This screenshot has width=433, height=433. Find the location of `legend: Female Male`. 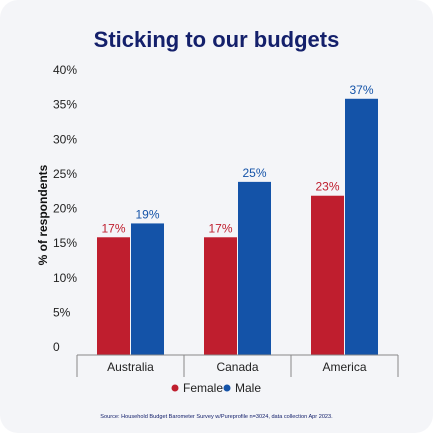

legend: Female Male is located at coordinates (216, 388).